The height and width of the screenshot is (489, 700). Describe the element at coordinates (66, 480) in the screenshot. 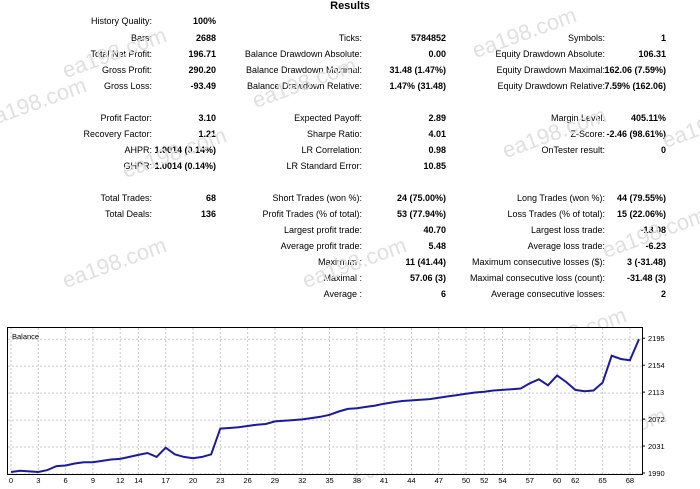

I see `x-tick-label: 6` at that location.